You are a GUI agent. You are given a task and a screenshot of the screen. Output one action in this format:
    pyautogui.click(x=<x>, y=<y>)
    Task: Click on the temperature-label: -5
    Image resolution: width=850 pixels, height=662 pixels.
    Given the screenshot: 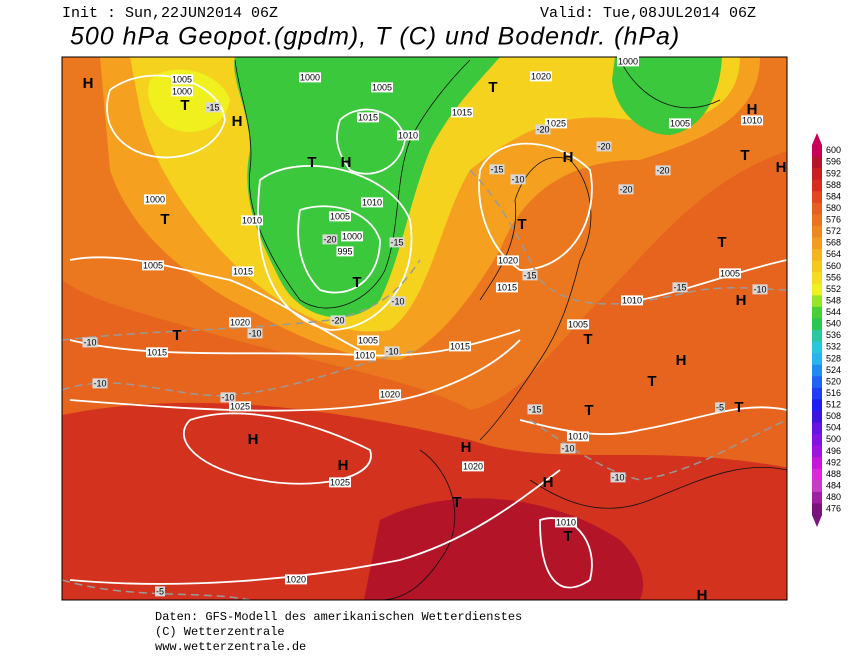 What is the action you would take?
    pyautogui.click(x=160, y=591)
    